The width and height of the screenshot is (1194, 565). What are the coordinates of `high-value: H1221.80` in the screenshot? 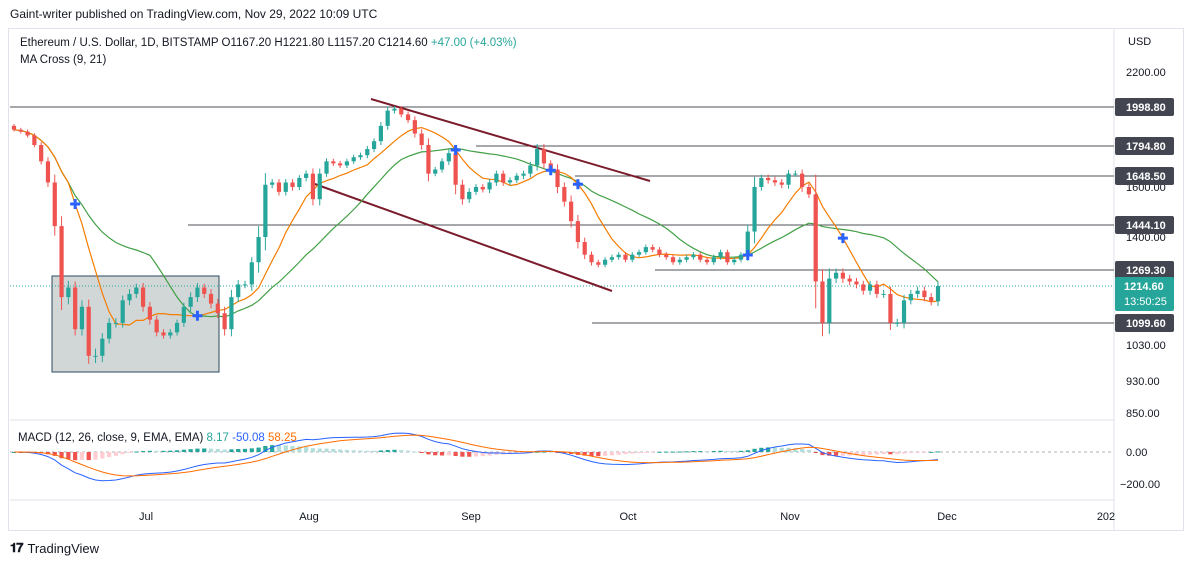 It's located at (299, 43).